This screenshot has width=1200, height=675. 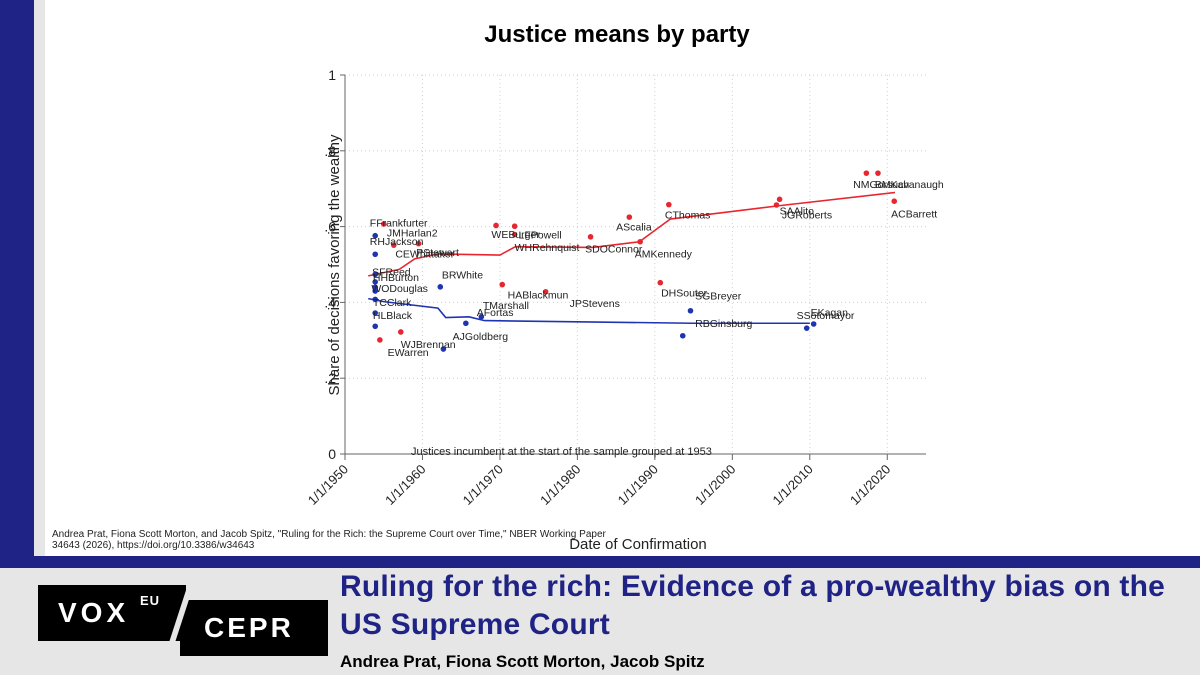 What do you see at coordinates (664, 255) in the screenshot?
I see `point-label: AMKennedy` at bounding box center [664, 255].